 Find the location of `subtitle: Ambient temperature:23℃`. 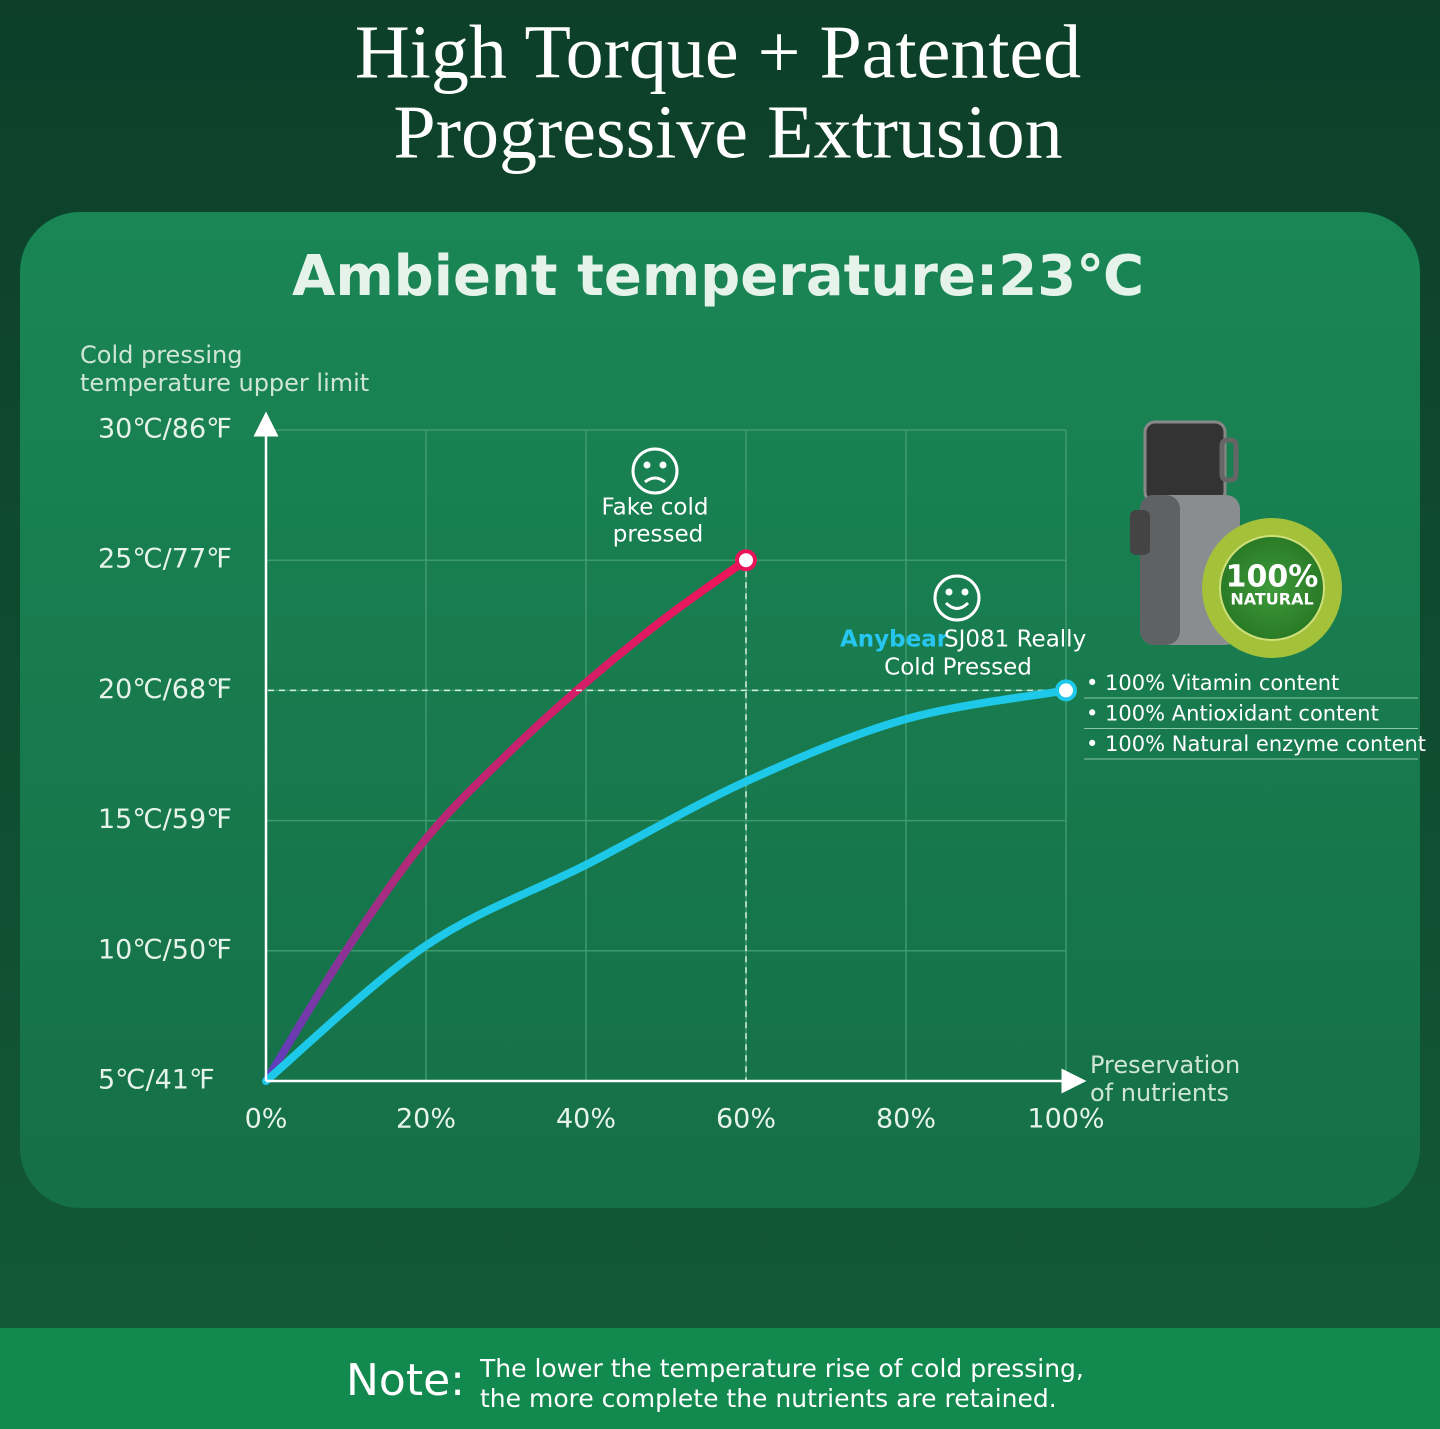

subtitle: Ambient temperature:23℃ is located at coordinates (718, 276).